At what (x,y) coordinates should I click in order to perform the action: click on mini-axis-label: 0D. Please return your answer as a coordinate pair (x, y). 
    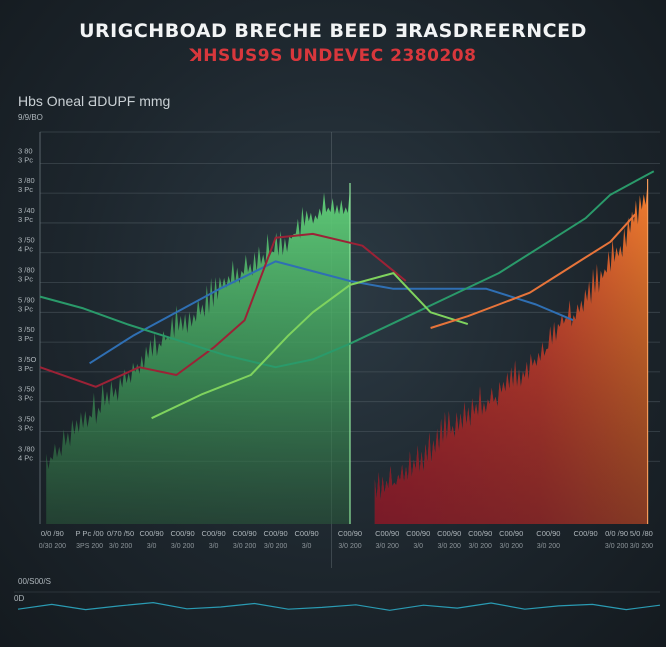
    Looking at the image, I should click on (19, 598).